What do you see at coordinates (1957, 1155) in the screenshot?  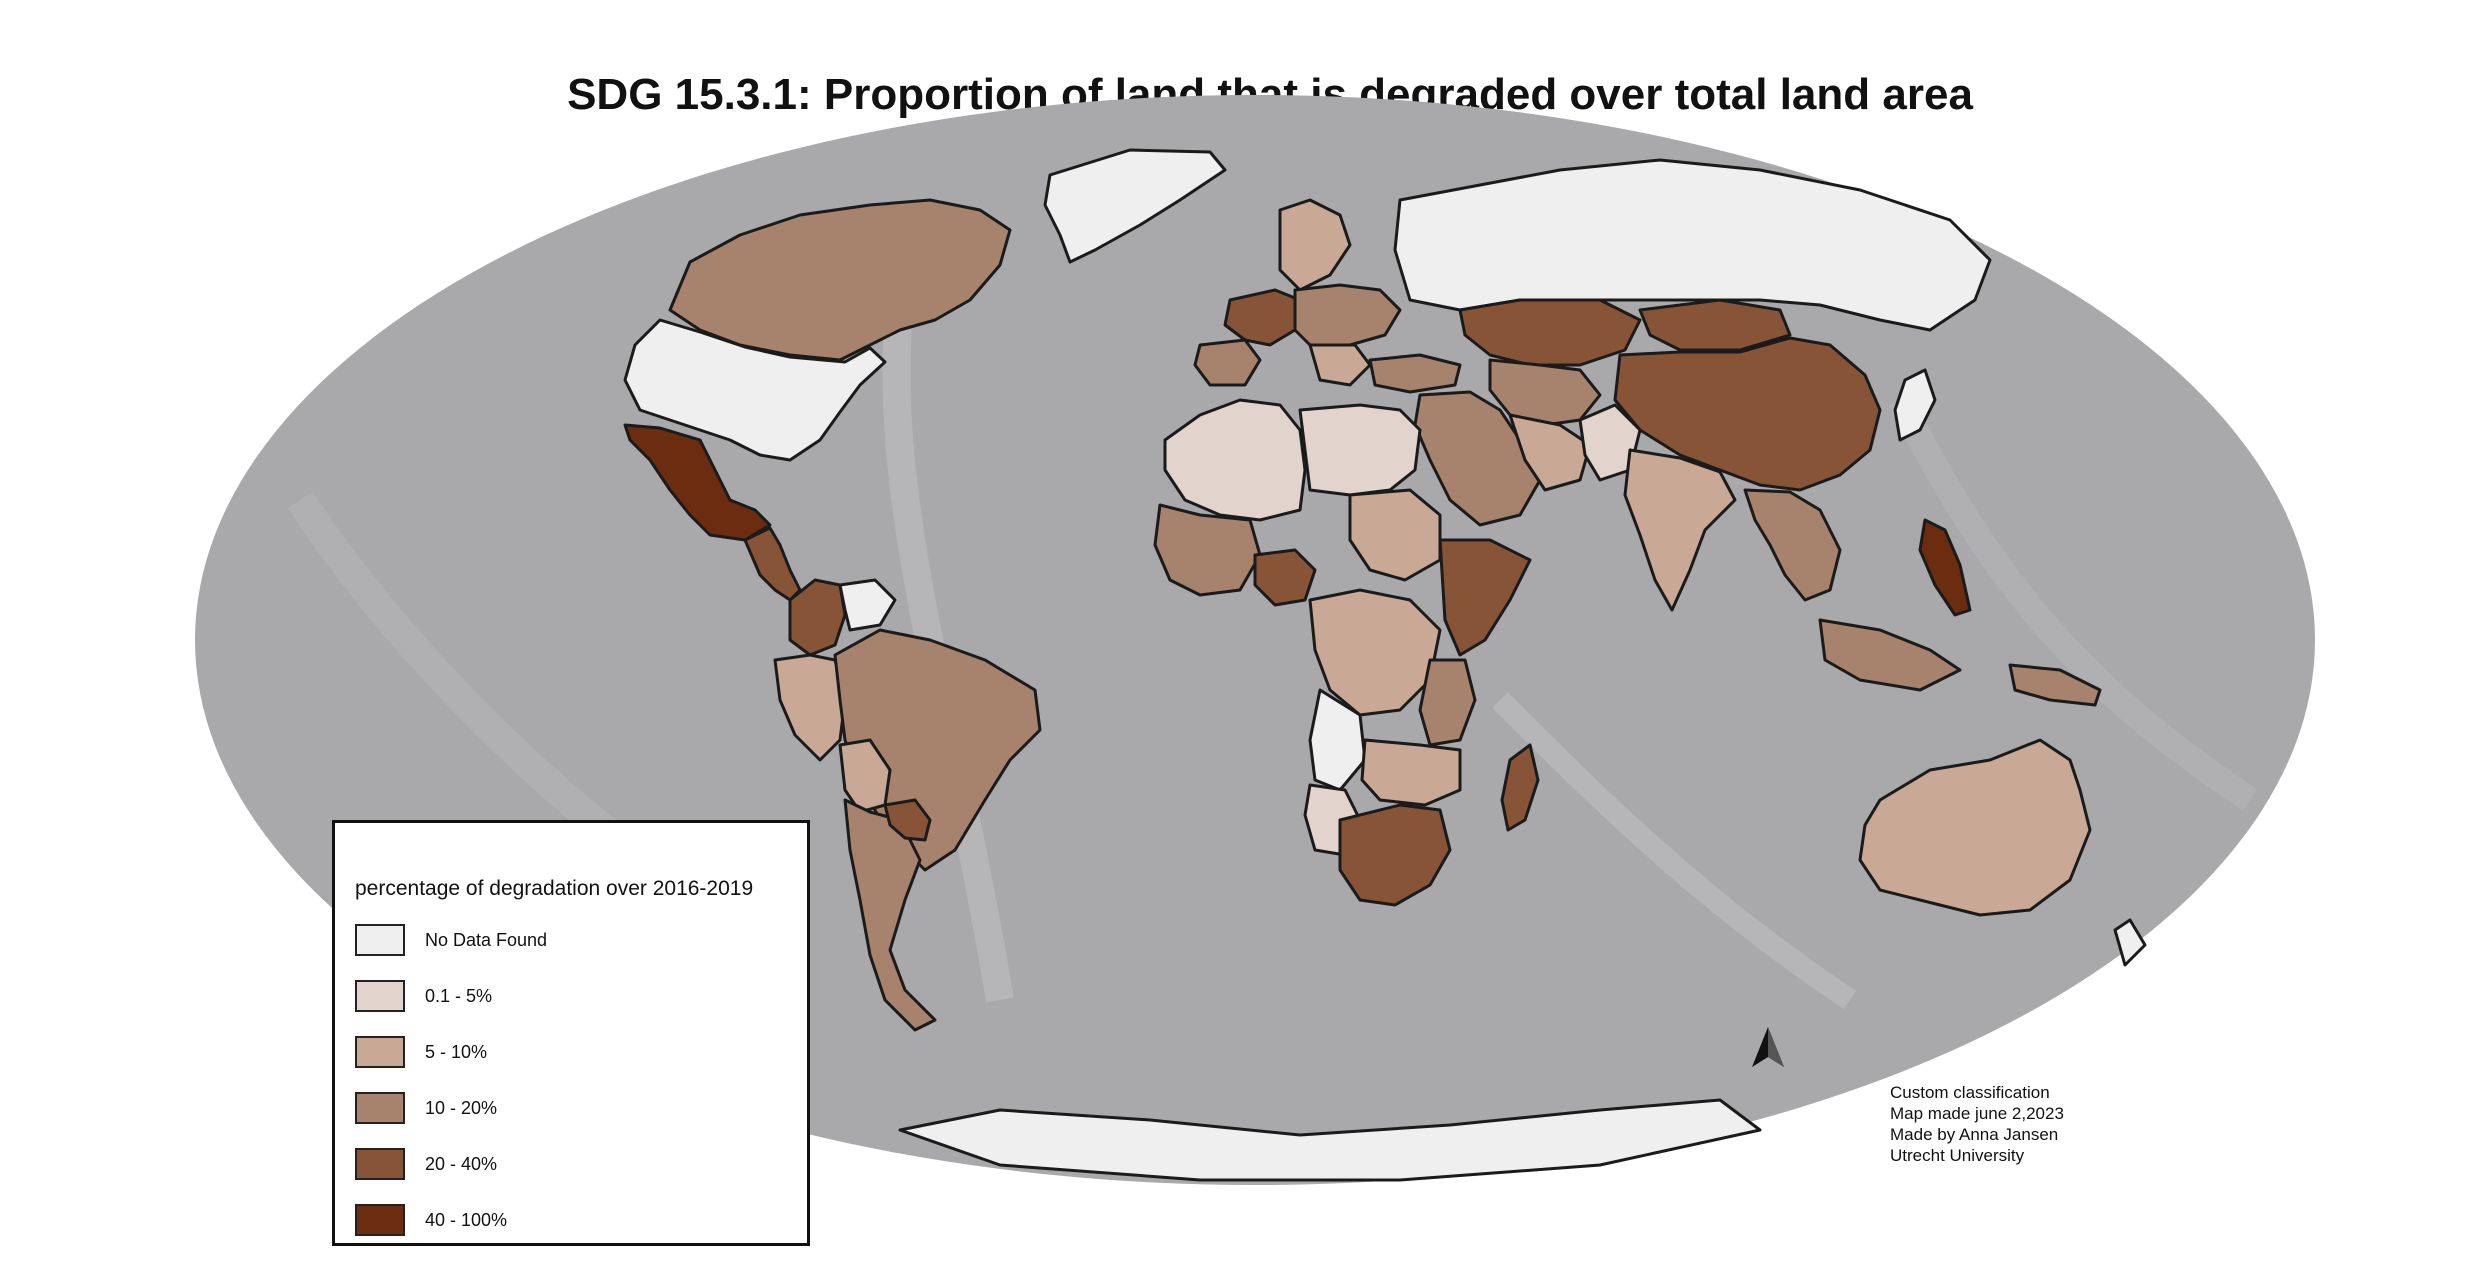 I see `credits-institution: Utrecht University` at bounding box center [1957, 1155].